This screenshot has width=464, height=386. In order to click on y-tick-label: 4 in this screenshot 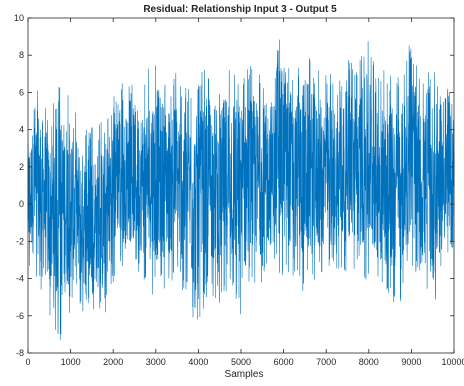, I will do `click(21, 130)`.